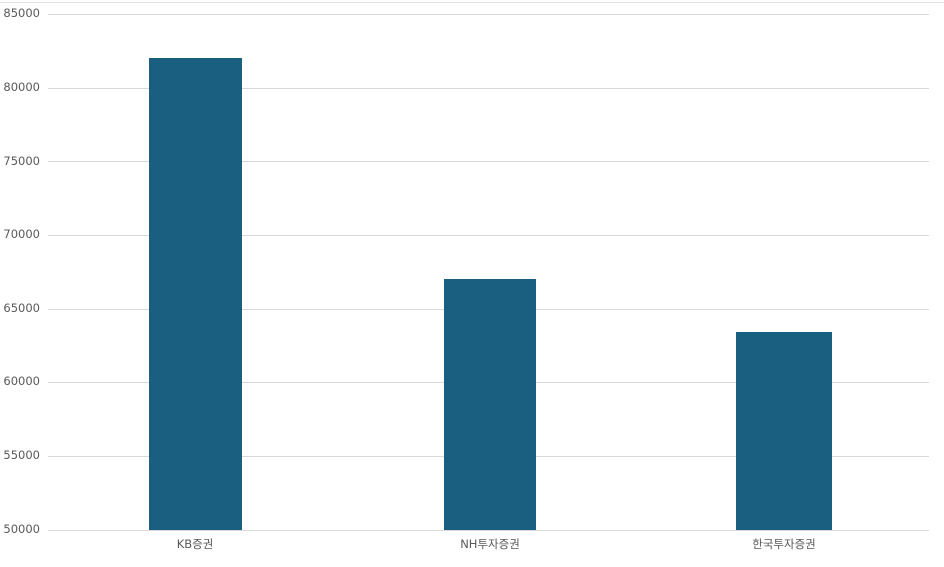  I want to click on x-axis-tick-label-korea-investment: 한국투자증권, so click(784, 544).